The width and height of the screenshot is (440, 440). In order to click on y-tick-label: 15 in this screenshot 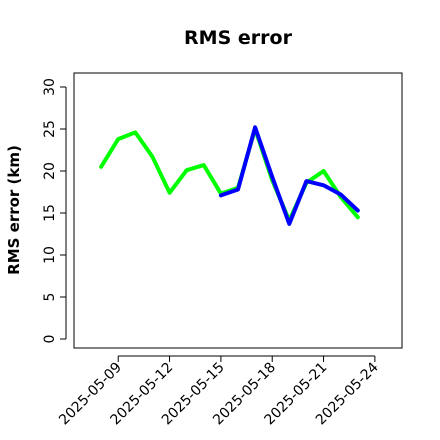, I will do `click(50, 213)`.